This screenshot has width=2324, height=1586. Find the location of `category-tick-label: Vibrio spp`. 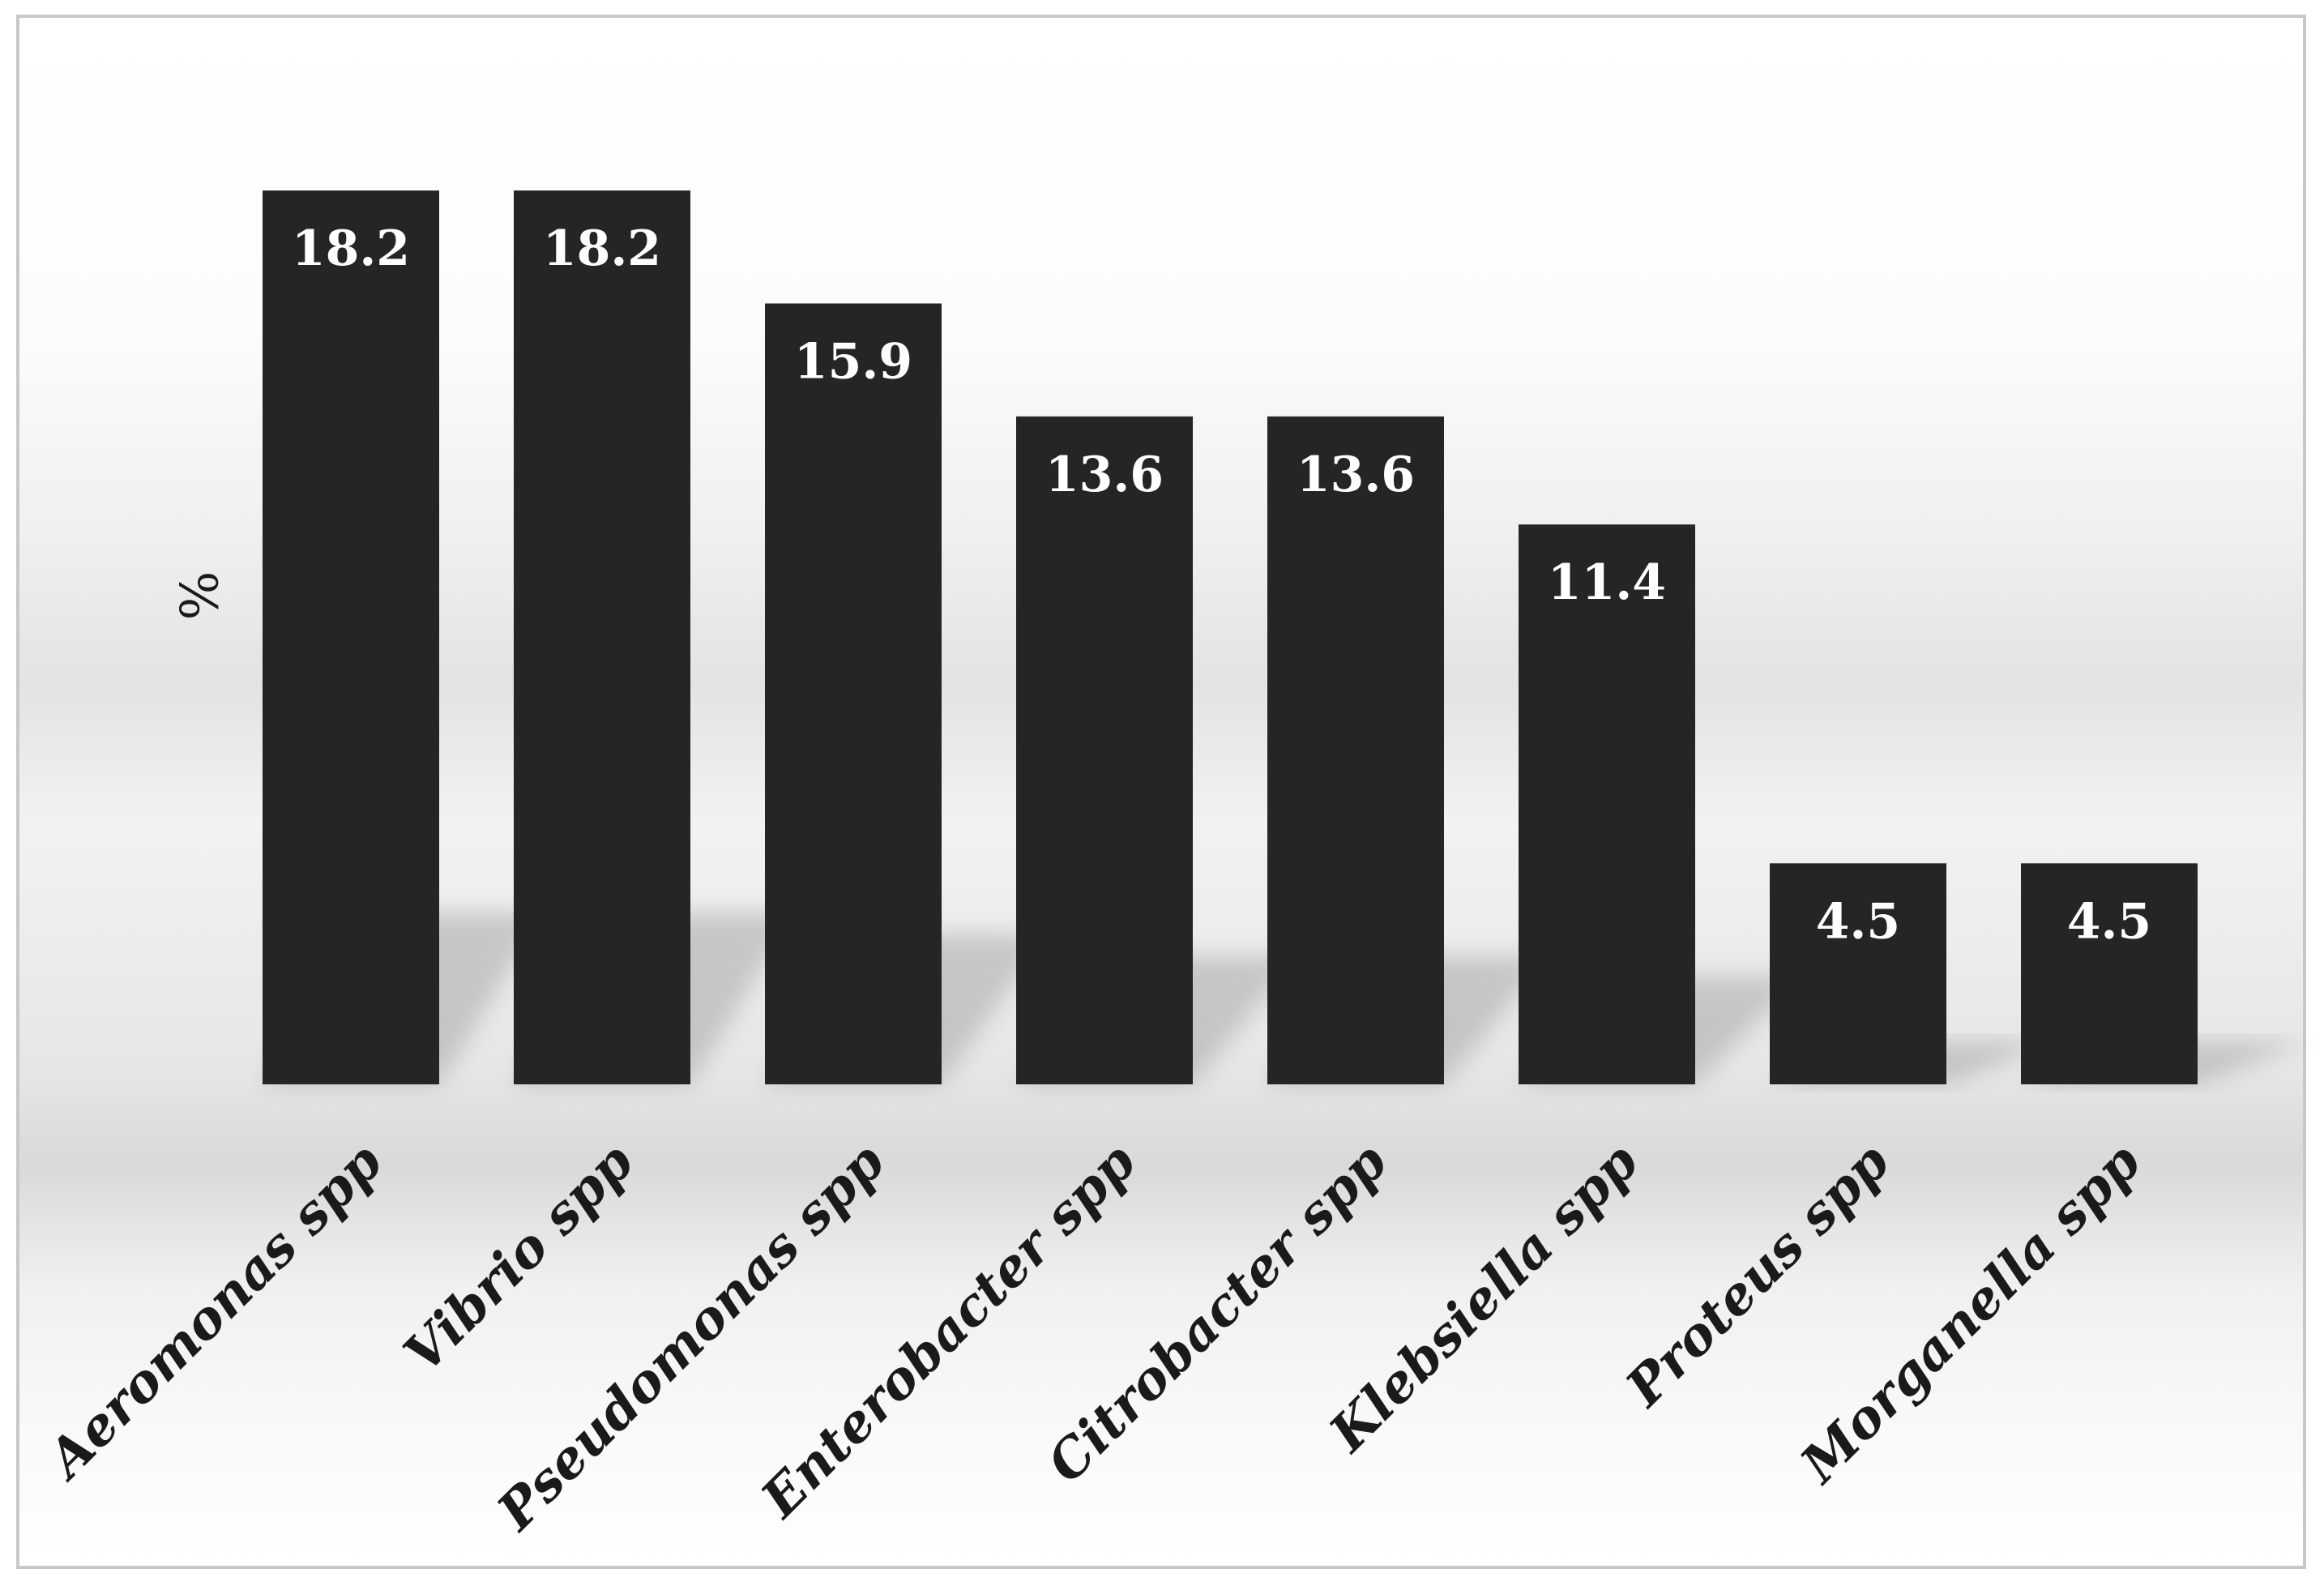

category-tick-label: Vibrio spp is located at coordinates (518, 1257).